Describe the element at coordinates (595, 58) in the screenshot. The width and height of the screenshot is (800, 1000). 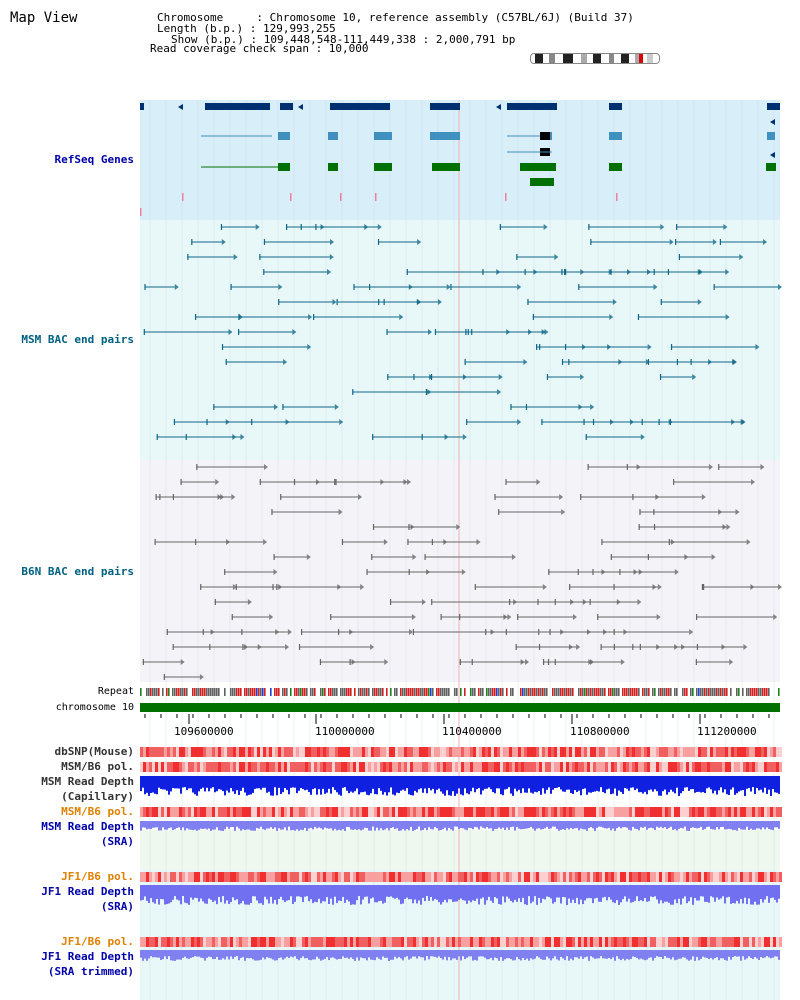
I see `chromosome-ideogram` at that location.